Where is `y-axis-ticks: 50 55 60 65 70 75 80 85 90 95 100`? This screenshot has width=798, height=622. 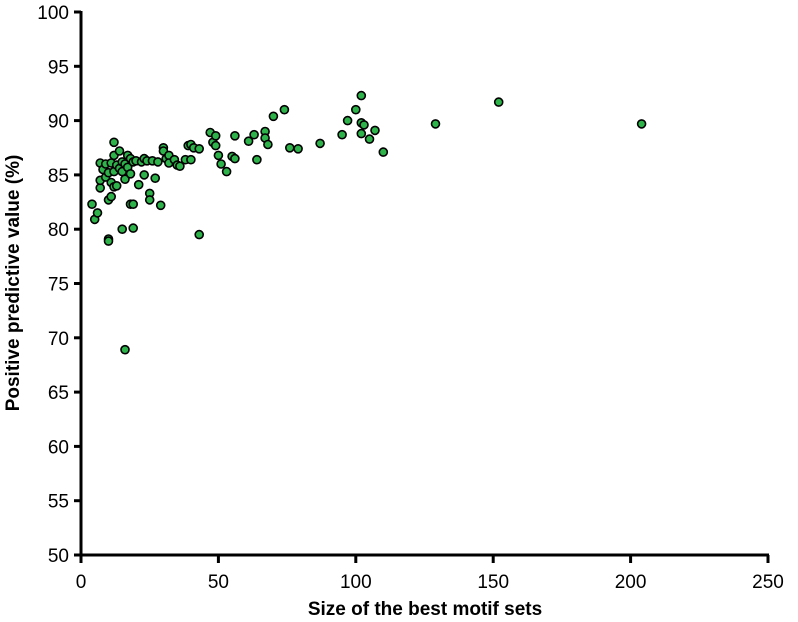 y-axis-ticks: 50 55 60 65 70 75 80 85 90 95 100 is located at coordinates (59, 285).